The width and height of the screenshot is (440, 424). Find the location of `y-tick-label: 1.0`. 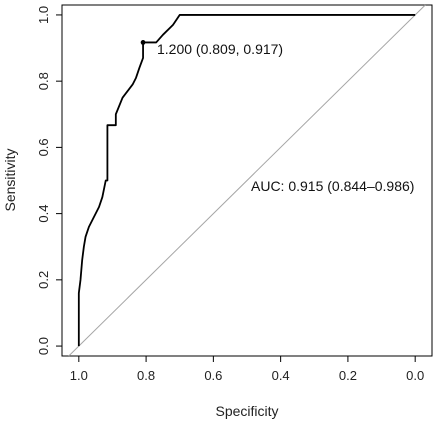

y-tick-label: 1.0 is located at coordinates (43, 15).